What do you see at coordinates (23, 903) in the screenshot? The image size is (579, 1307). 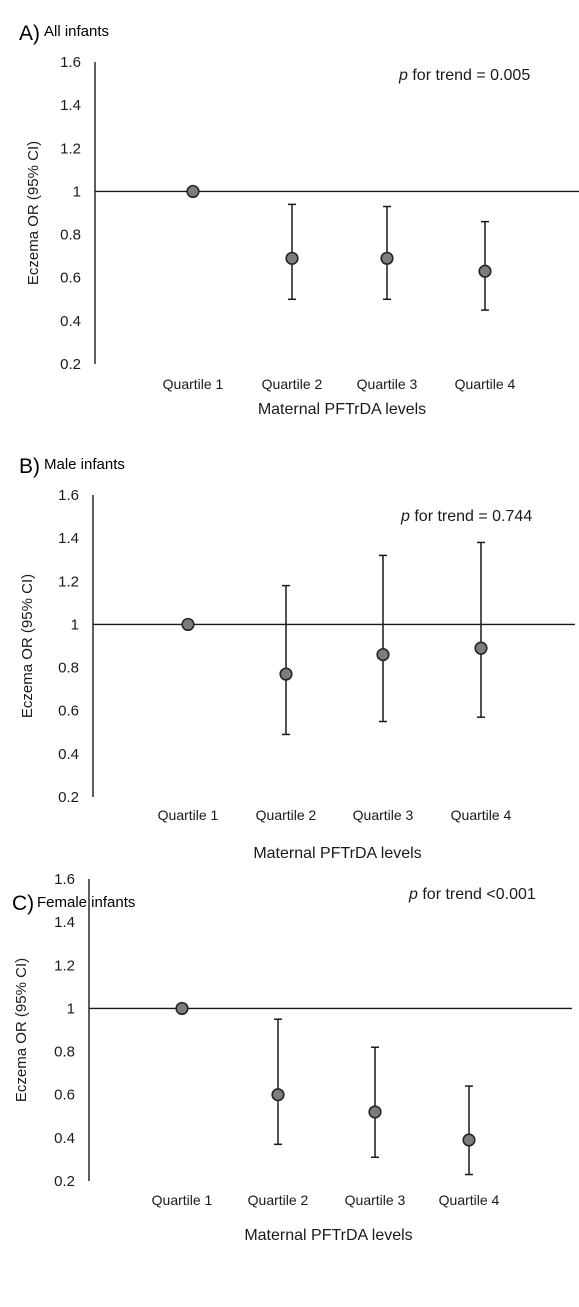 I see `panel-letter: C)` at bounding box center [23, 903].